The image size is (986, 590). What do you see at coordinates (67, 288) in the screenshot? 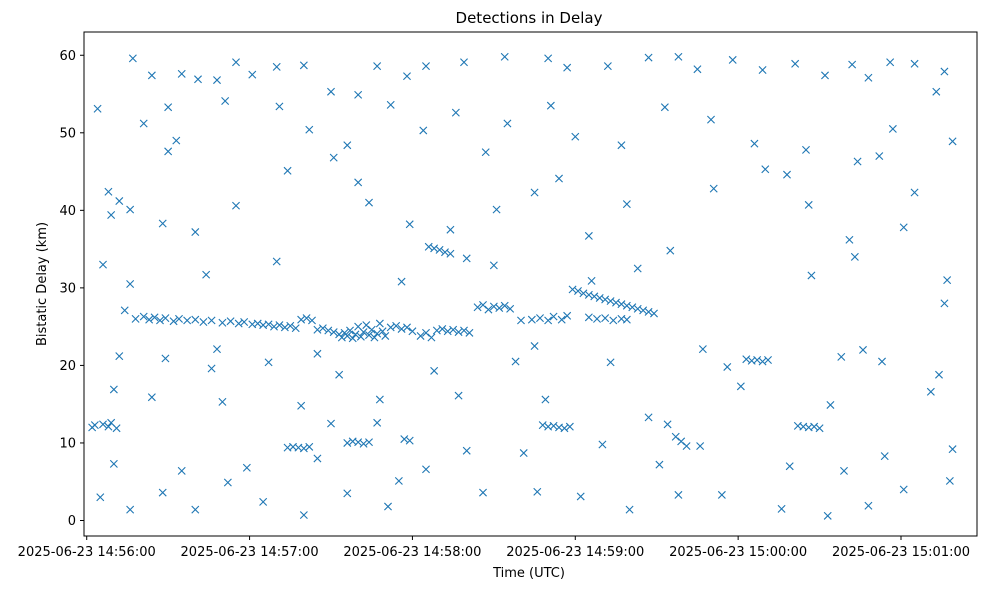
I see `y-tick-label: 30` at bounding box center [67, 288].